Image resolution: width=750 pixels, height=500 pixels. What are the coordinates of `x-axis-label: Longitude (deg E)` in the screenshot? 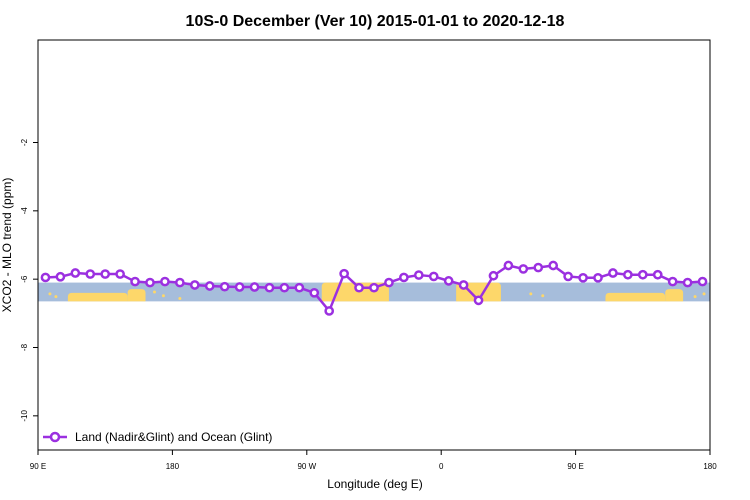 It's located at (374, 484).